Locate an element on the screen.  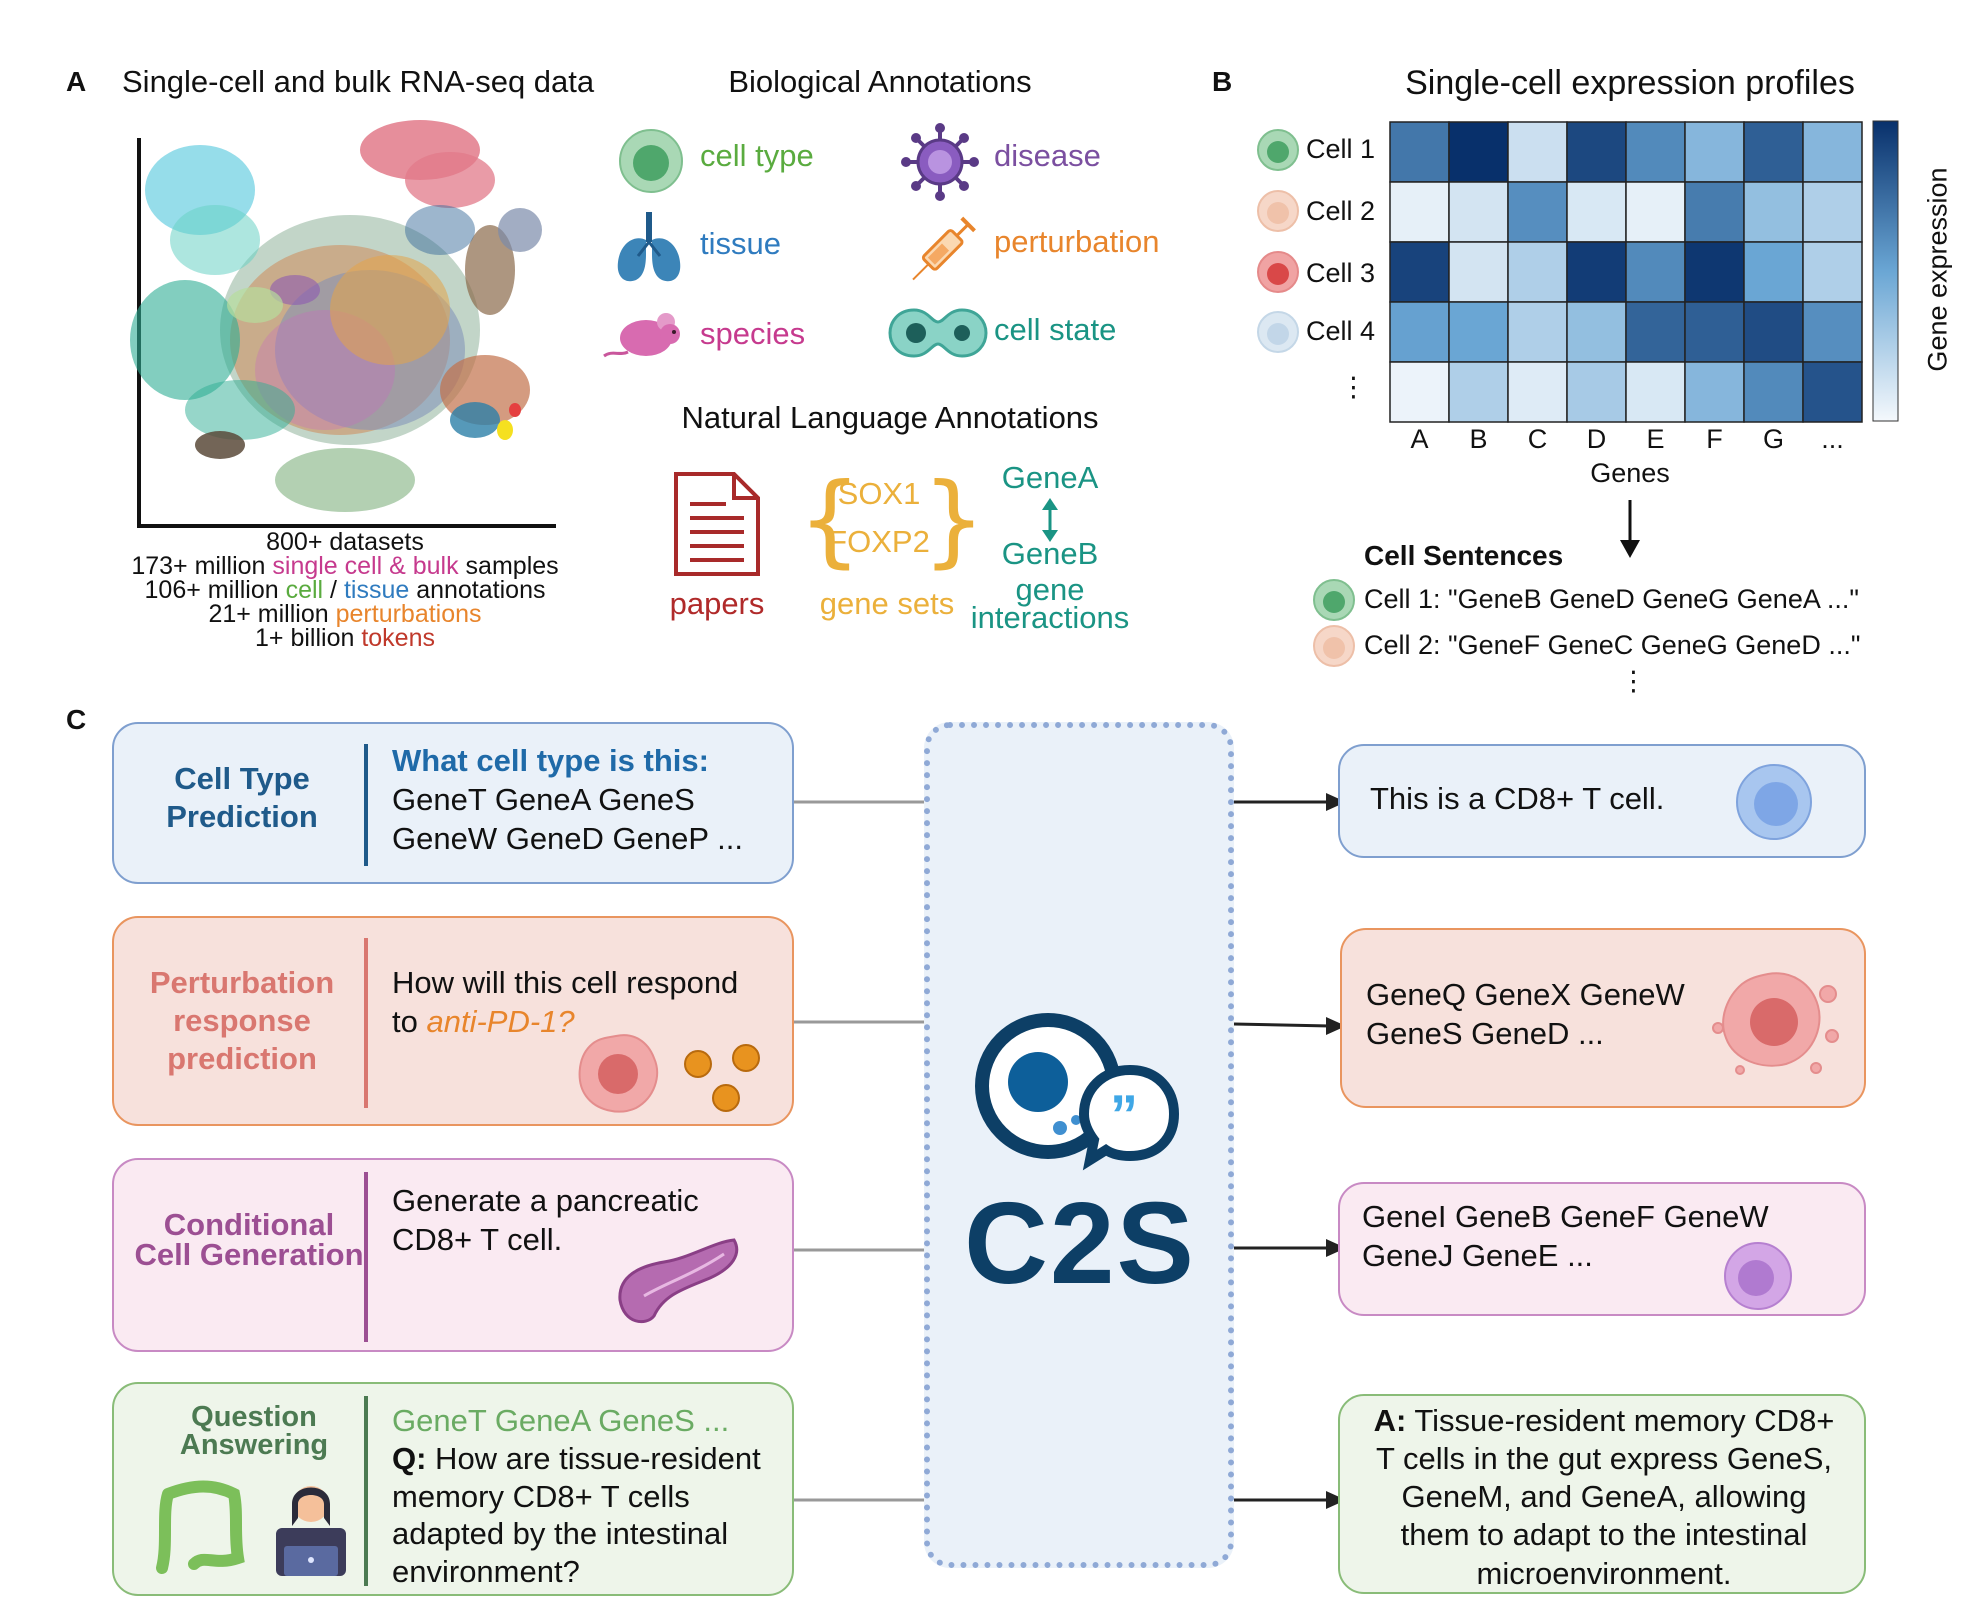
t-cell-icon is located at coordinates (1774, 802).